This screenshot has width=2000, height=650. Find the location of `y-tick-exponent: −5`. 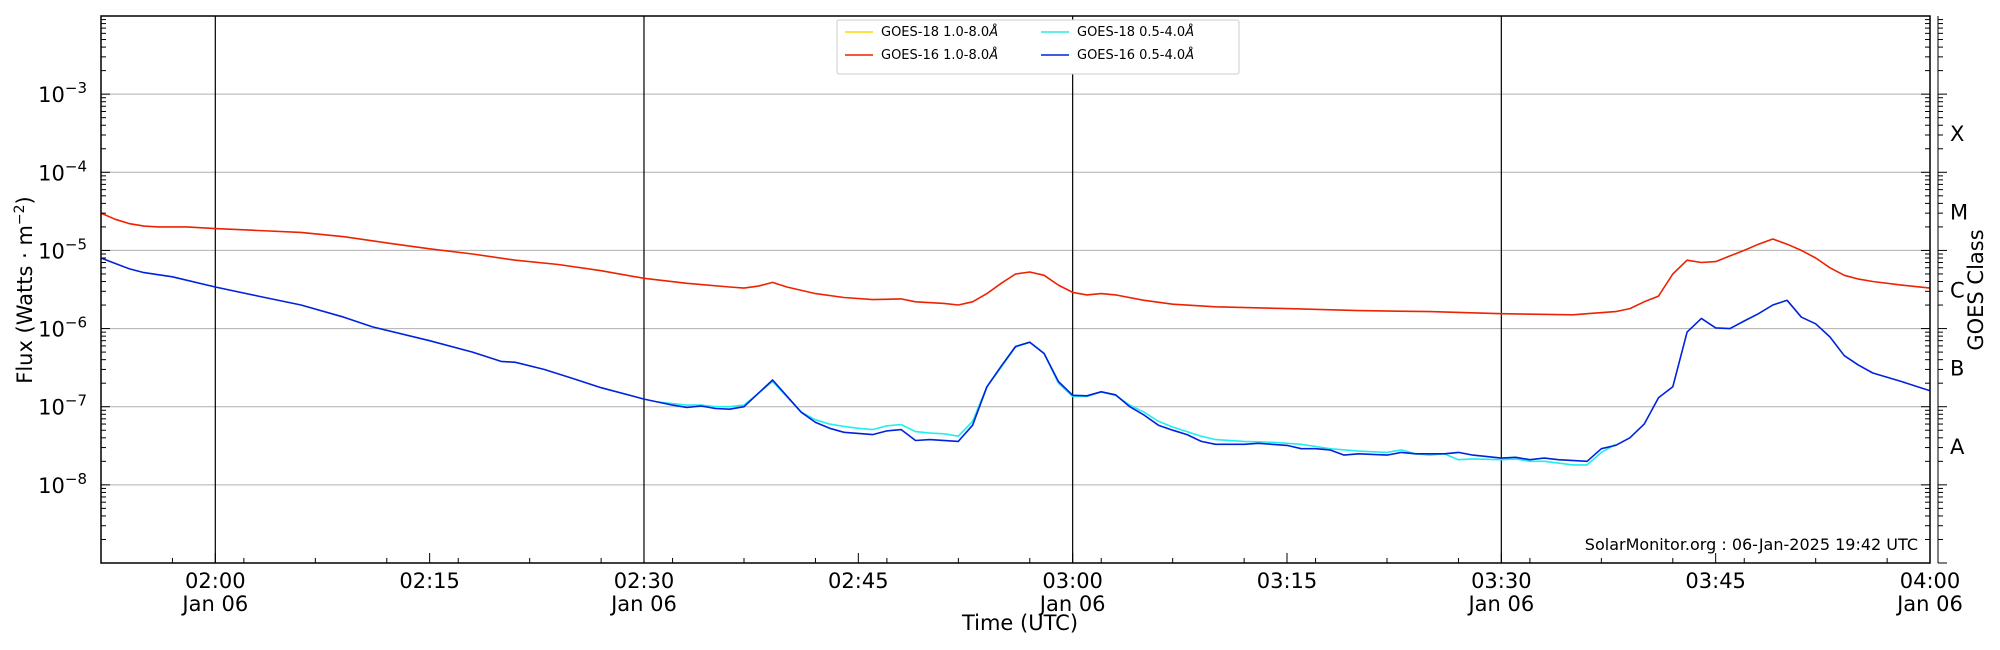

y-tick-exponent: −5 is located at coordinates (76, 244).